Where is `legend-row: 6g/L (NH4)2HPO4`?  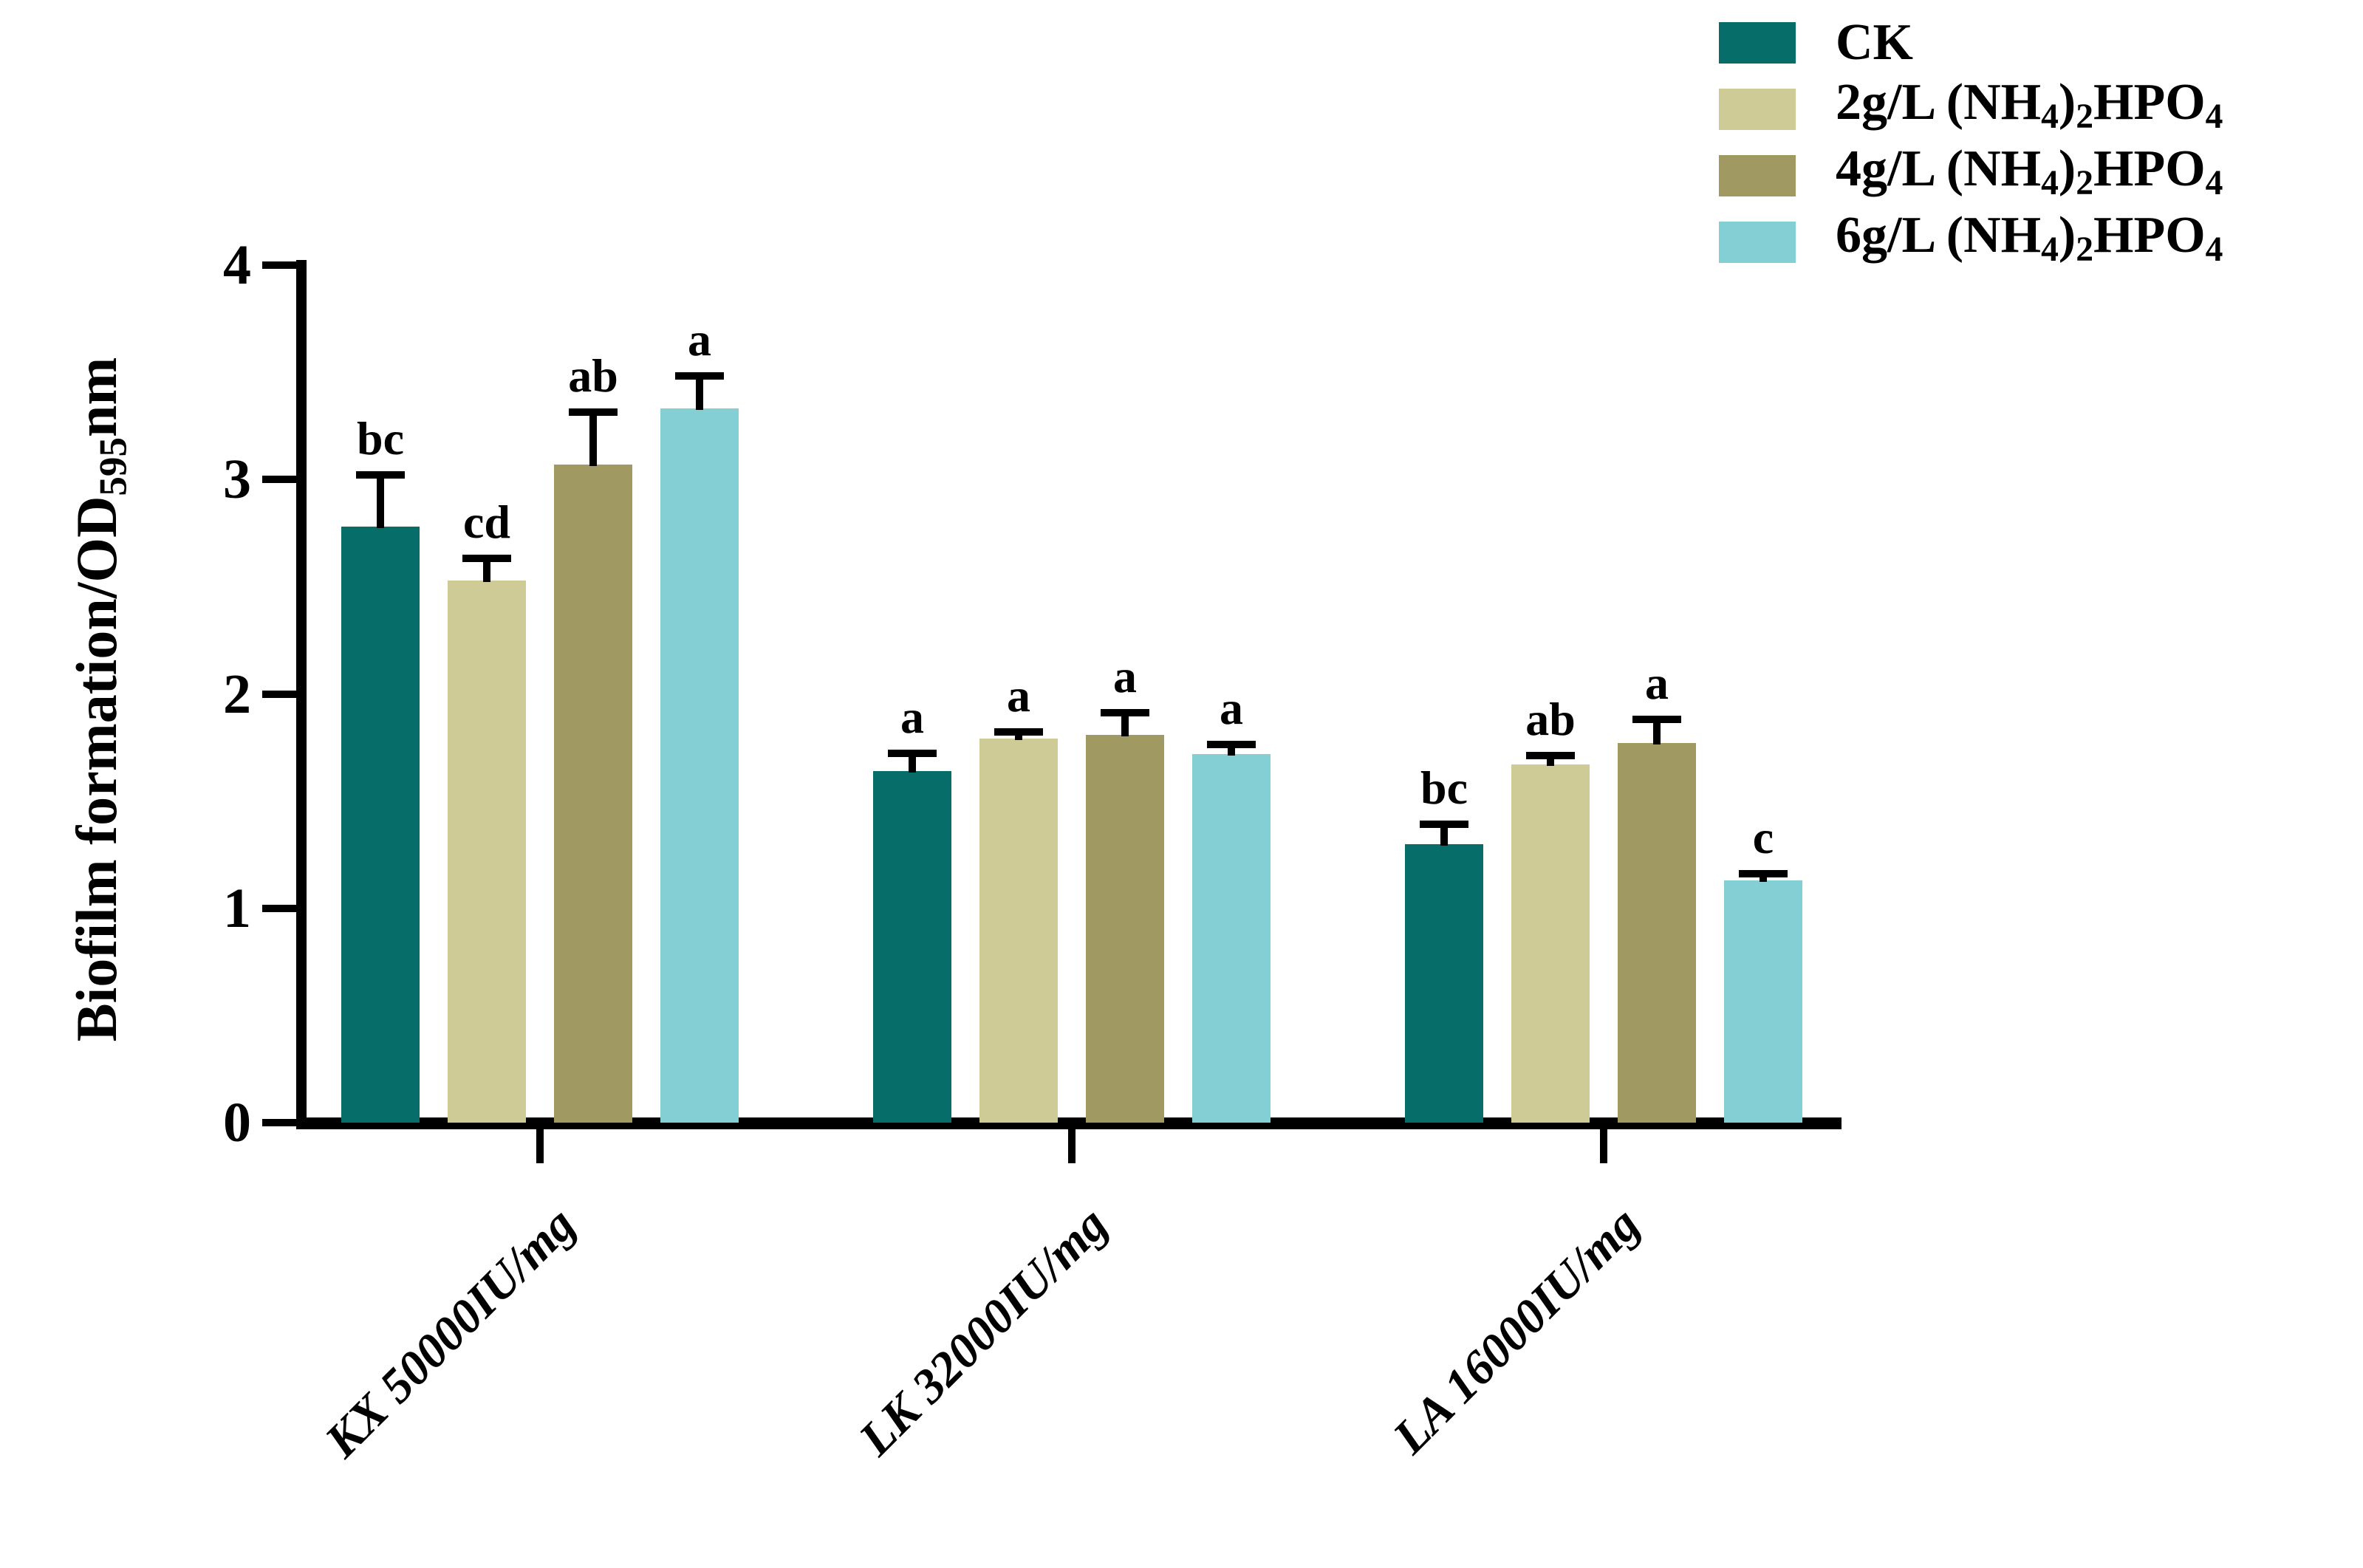
legend-row: 6g/L (NH4)2HPO4 is located at coordinates (1971, 238).